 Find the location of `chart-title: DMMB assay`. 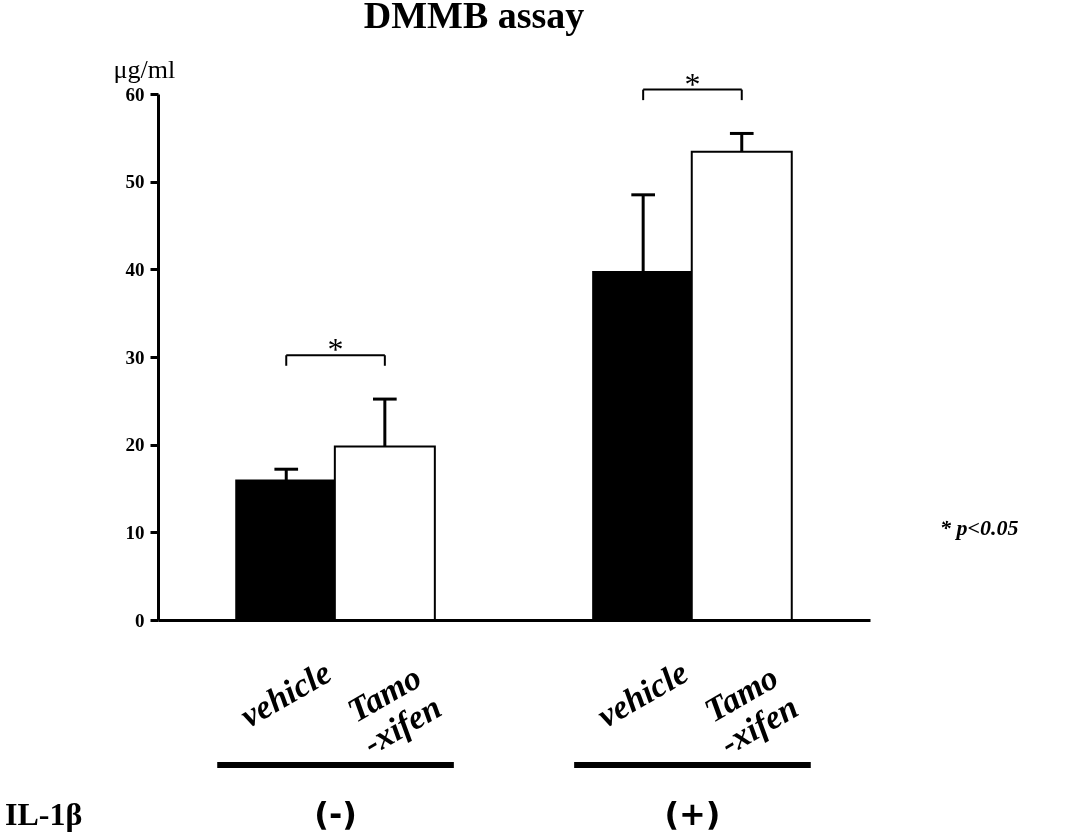

chart-title: DMMB assay is located at coordinates (474, 18).